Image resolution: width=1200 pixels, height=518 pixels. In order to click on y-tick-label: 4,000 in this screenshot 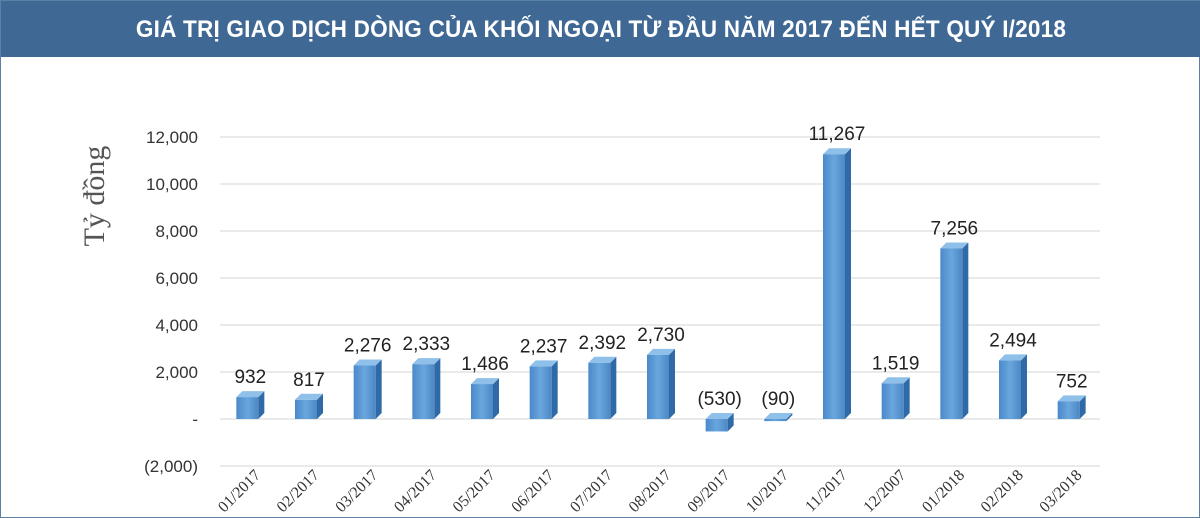, I will do `click(176, 325)`.